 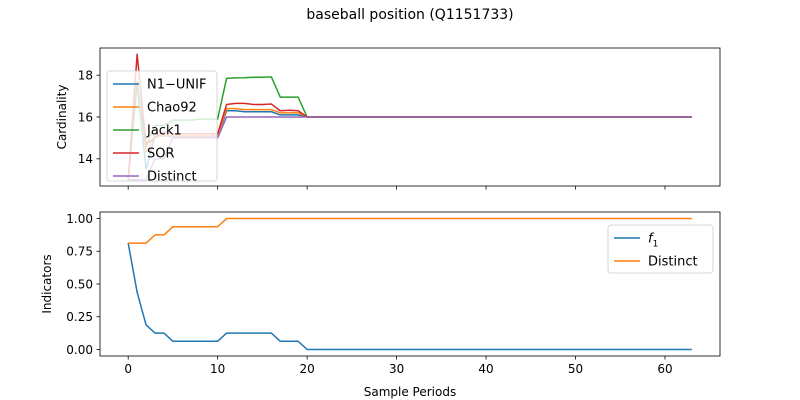 I want to click on indicators-y-axis-label: Indicators, so click(x=47, y=283).